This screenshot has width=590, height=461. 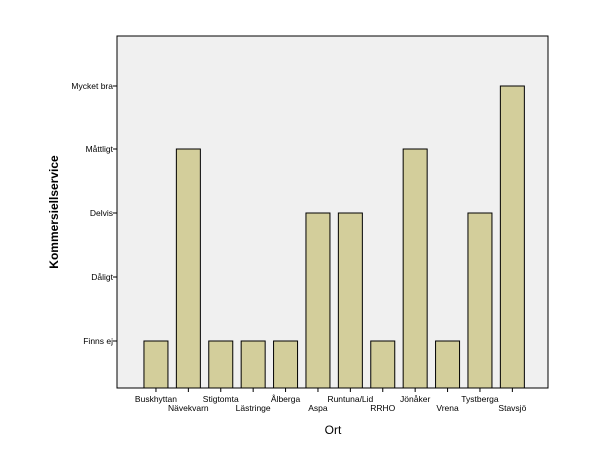 I want to click on x-tick-label: Vrena, so click(x=447, y=408).